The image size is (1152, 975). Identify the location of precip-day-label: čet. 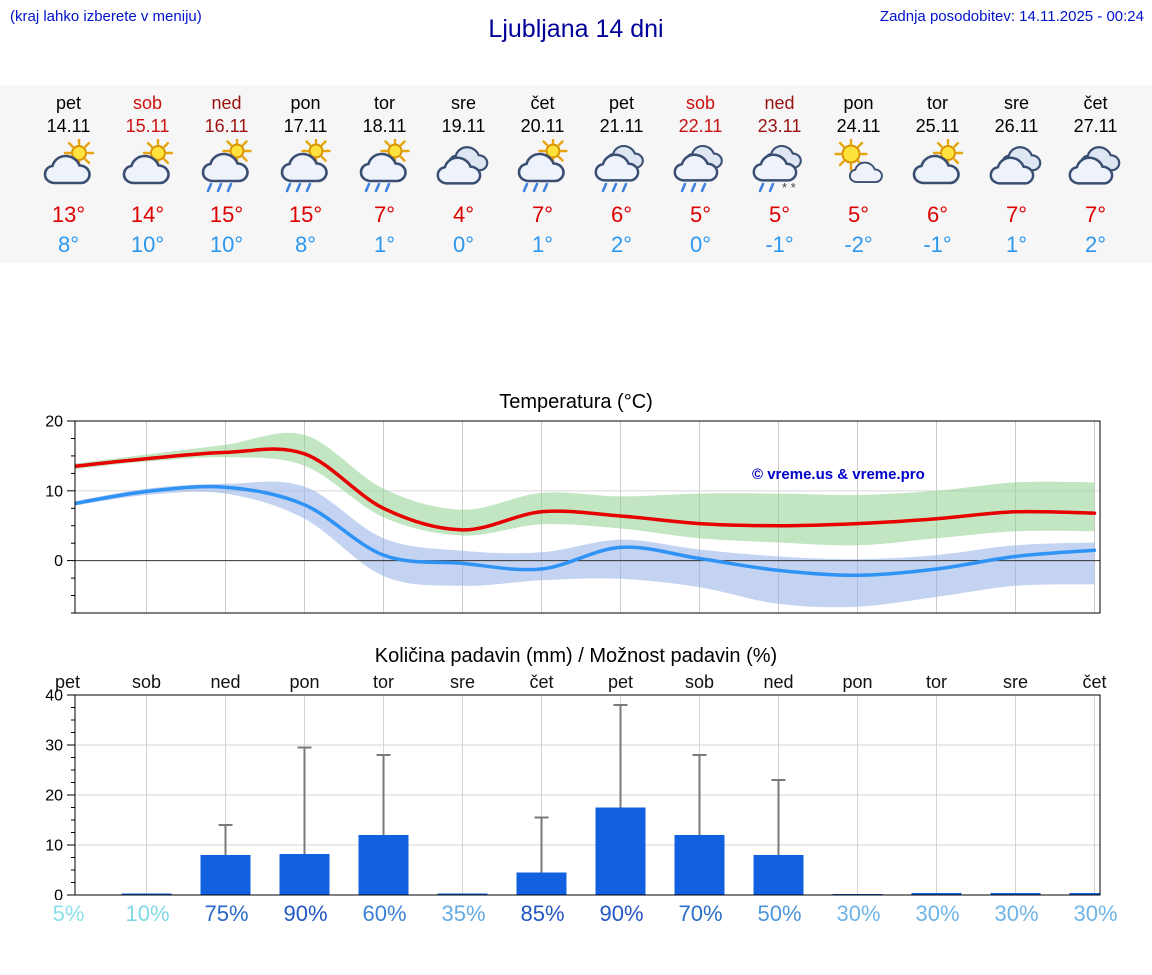
(1094, 682).